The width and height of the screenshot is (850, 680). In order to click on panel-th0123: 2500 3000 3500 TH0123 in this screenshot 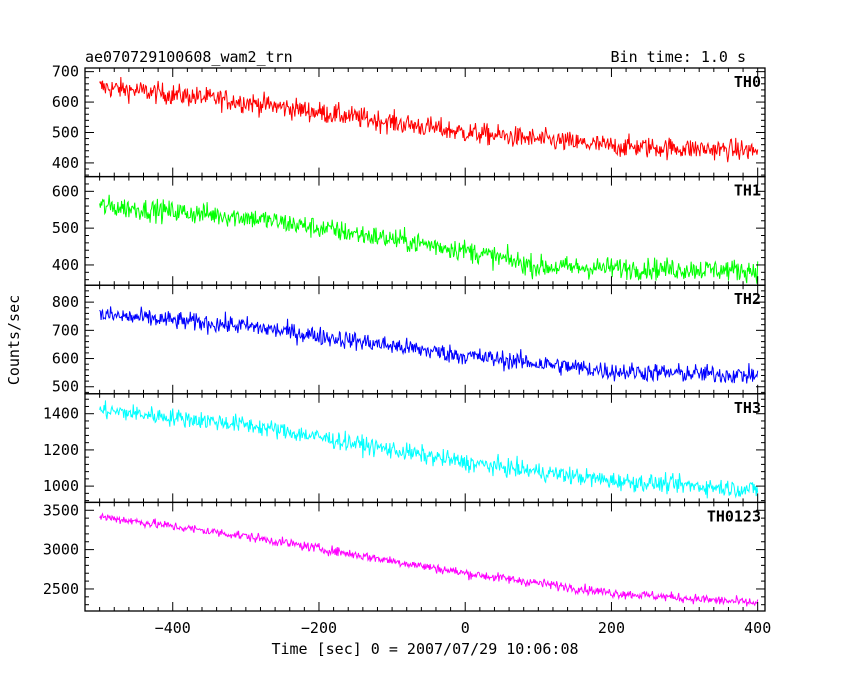, I will do `click(404, 556)`.